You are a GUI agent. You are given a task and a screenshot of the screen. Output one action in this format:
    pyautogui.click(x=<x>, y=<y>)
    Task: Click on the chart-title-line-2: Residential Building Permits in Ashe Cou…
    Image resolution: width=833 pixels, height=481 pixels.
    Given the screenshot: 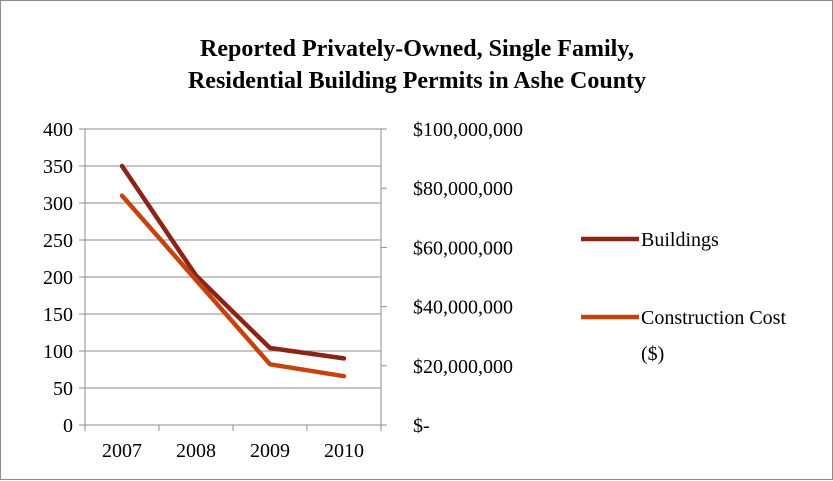 What is the action you would take?
    pyautogui.click(x=417, y=81)
    